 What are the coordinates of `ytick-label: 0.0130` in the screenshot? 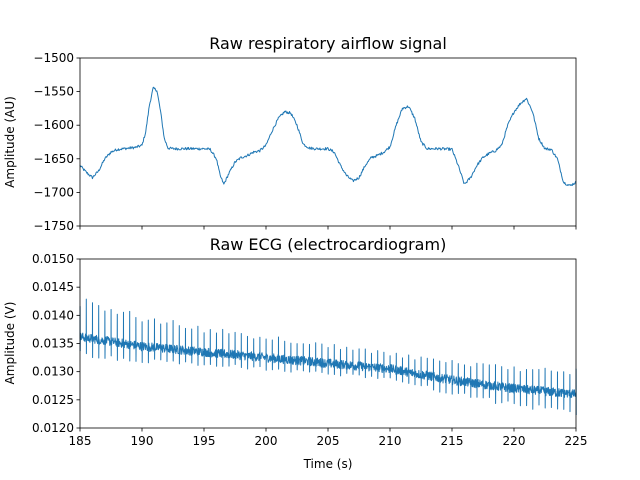 It's located at (53, 372).